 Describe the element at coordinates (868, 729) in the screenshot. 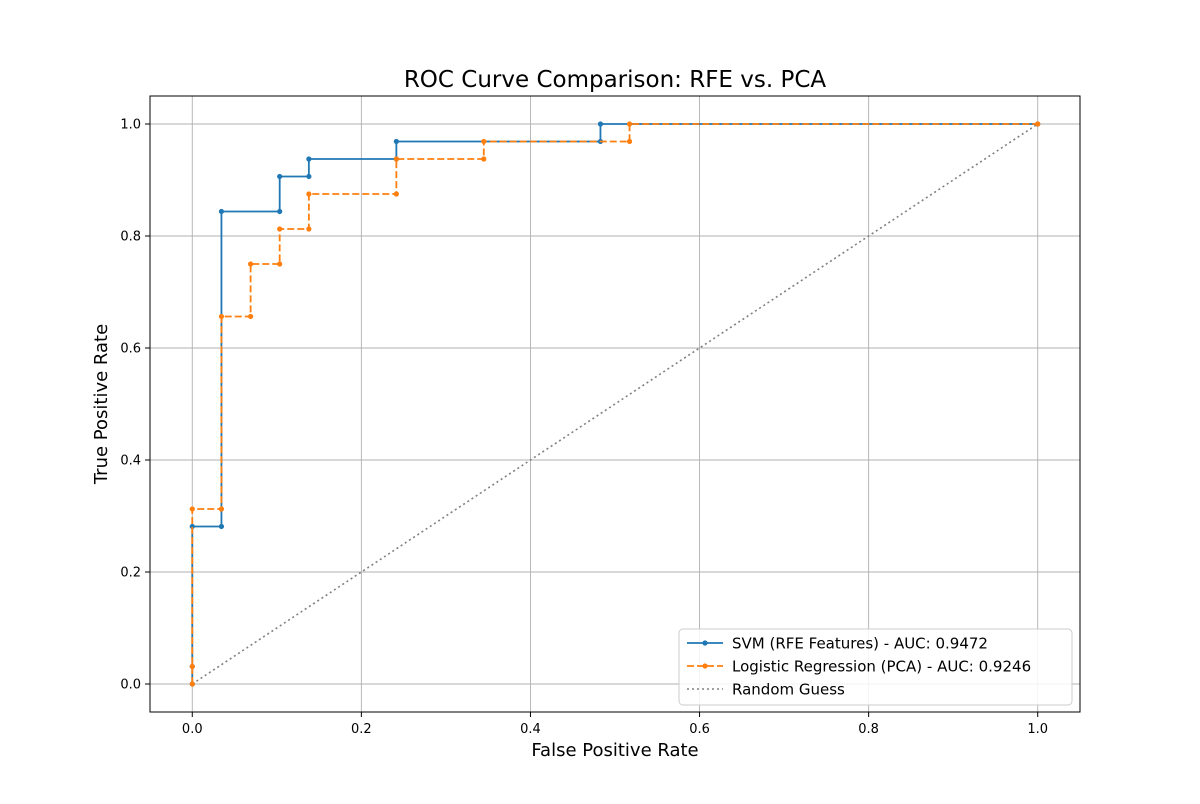

I see `x-tick-label: 0.8` at that location.